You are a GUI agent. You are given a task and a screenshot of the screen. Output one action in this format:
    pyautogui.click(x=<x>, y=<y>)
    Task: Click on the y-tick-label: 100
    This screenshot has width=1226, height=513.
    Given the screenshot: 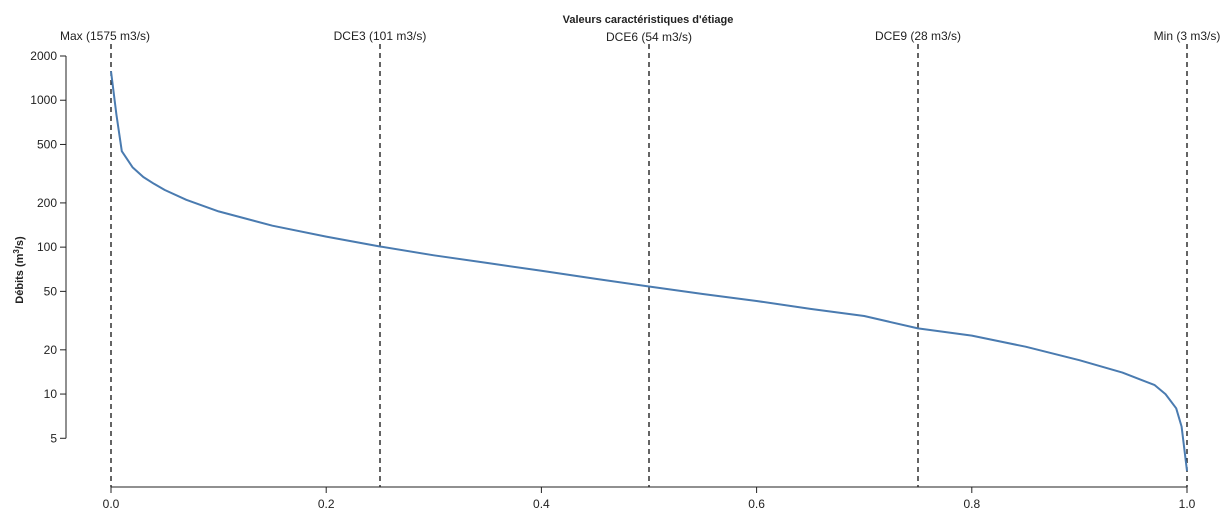 What is the action you would take?
    pyautogui.click(x=47, y=247)
    